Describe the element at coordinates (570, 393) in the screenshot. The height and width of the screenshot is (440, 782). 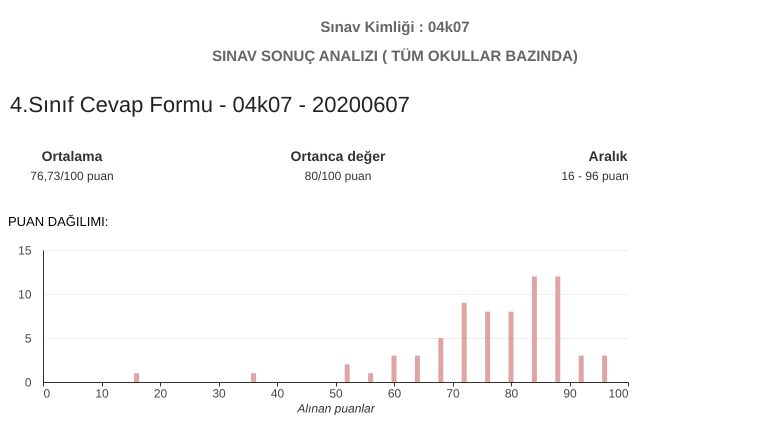
I see `x-tick-label: 90` at that location.